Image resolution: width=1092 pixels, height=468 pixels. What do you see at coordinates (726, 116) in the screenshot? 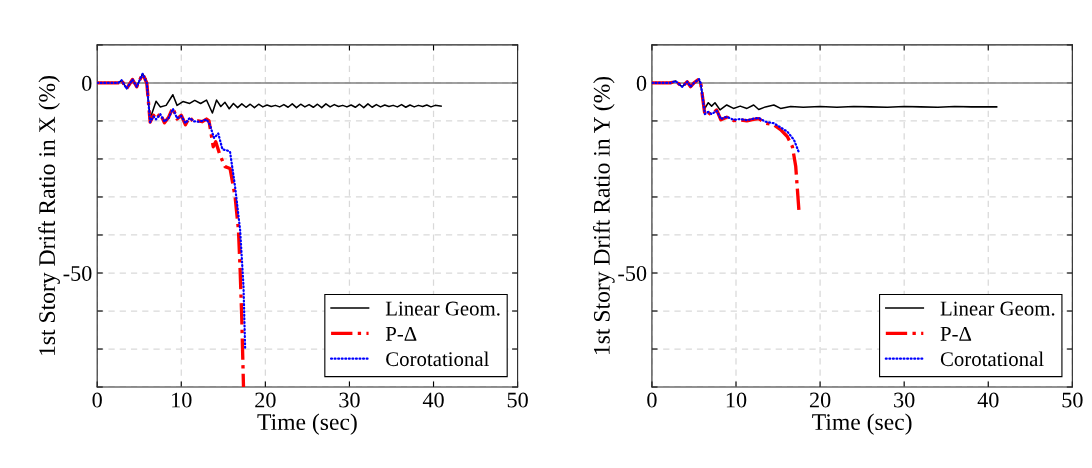
I see `line-series` at bounding box center [726, 116].